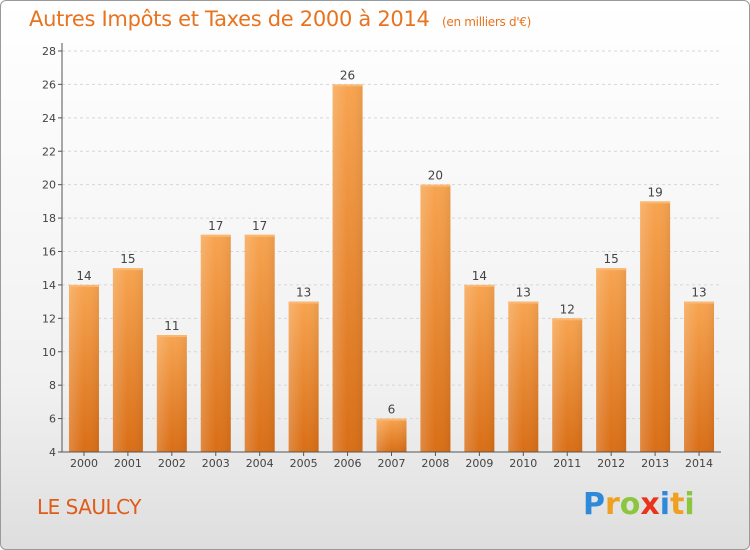  Describe the element at coordinates (567, 463) in the screenshot. I see `x-tick-label: 2011` at that location.